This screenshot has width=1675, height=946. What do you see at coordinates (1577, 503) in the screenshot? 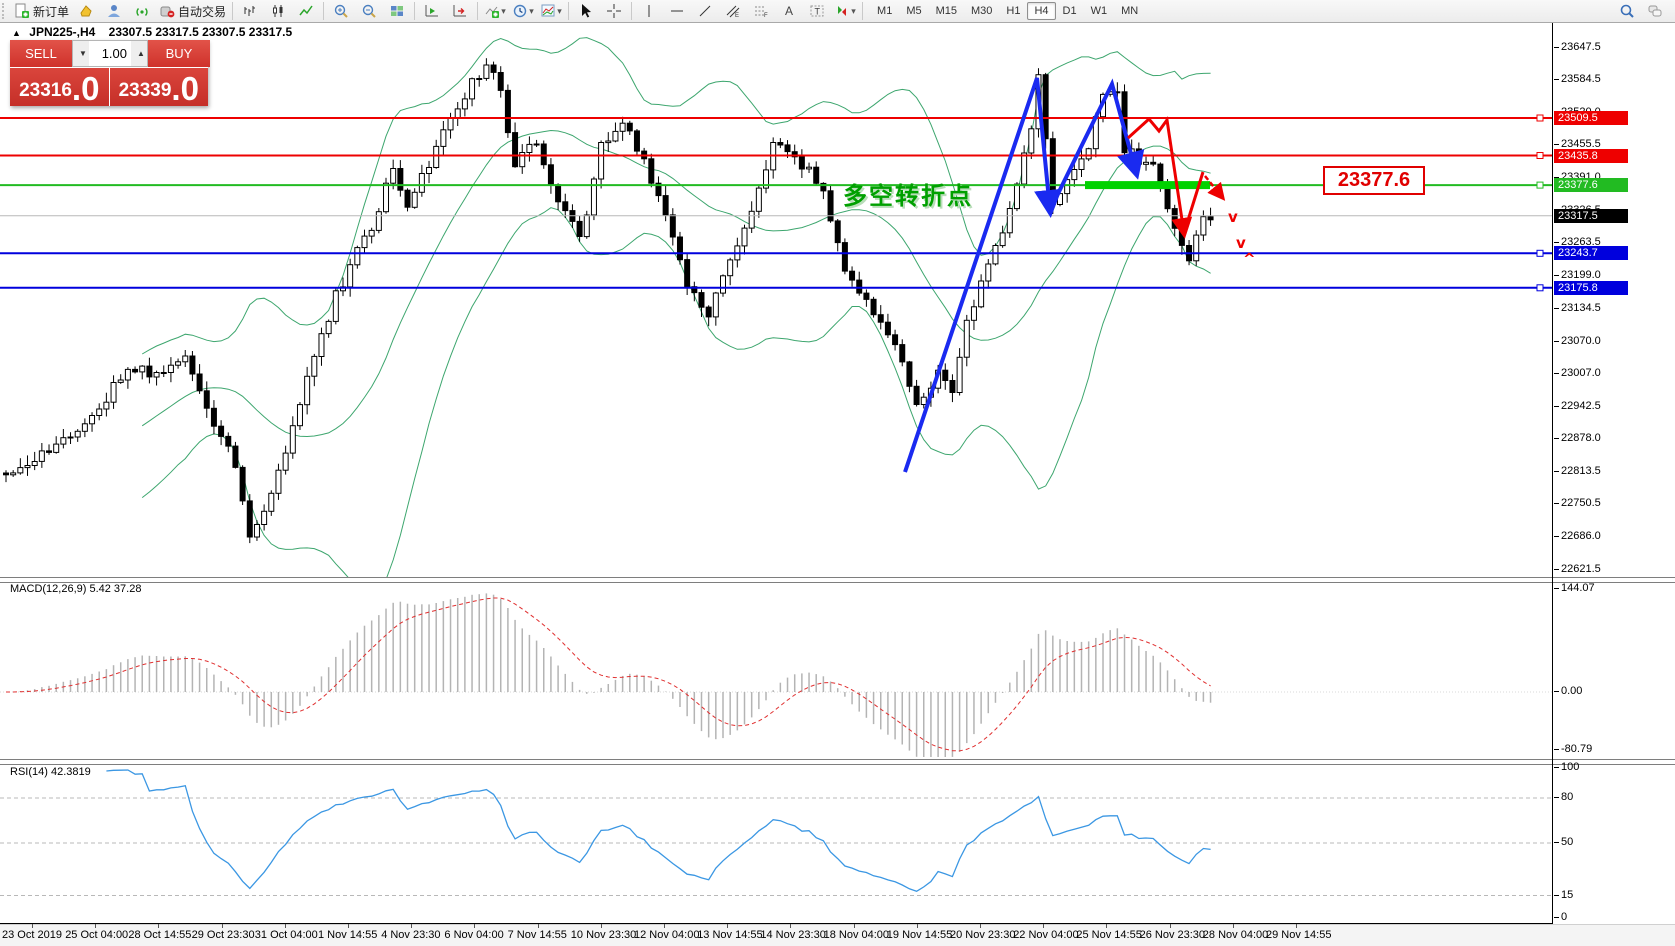
I see `price-tick: 22750.5` at bounding box center [1577, 503].